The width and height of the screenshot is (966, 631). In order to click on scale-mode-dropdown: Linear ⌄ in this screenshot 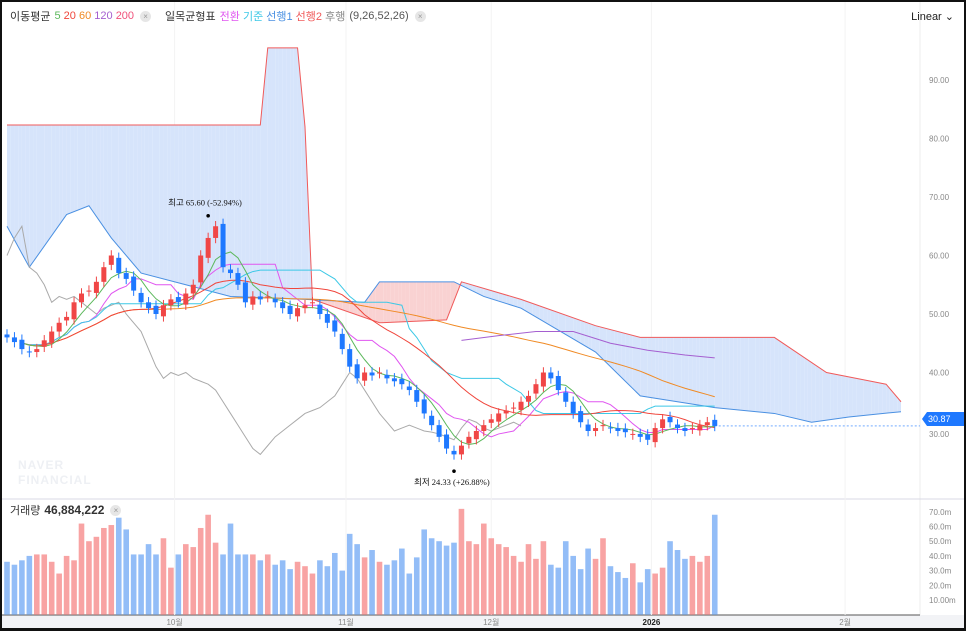, I will do `click(932, 17)`.